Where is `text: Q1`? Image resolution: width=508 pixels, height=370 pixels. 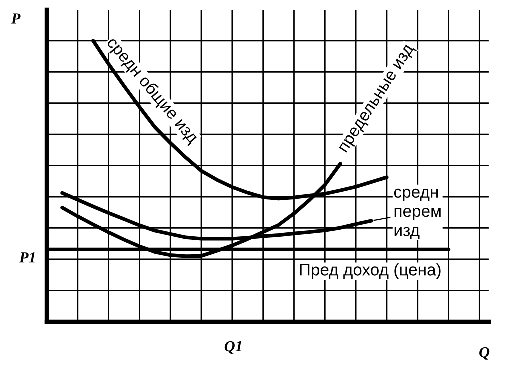
text: Q1 is located at coordinates (233, 347).